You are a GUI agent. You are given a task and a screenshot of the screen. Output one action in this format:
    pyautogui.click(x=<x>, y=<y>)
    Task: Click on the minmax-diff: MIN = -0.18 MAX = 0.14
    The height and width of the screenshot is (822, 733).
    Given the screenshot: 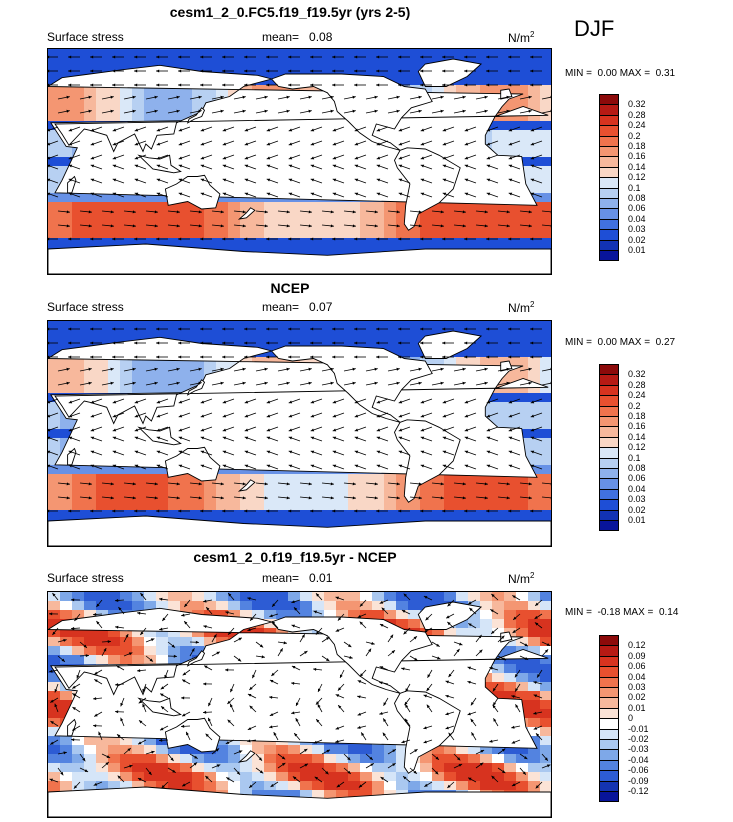 What is the action you would take?
    pyautogui.click(x=622, y=612)
    